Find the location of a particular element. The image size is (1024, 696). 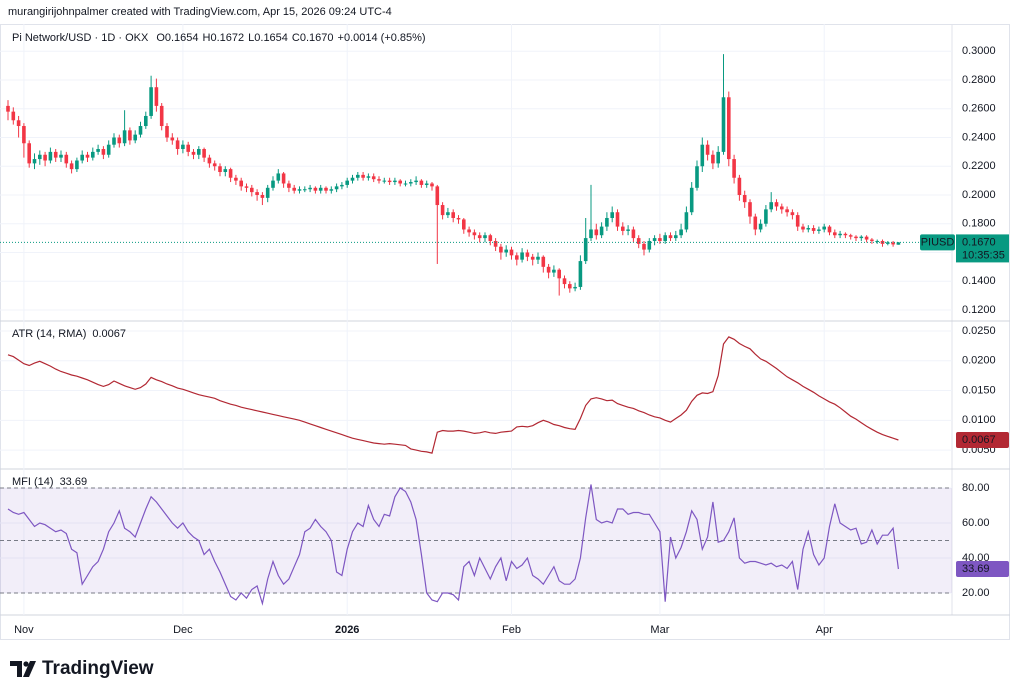

legend-text: Pi Network/USD · 1D · OKX is located at coordinates (80, 38).